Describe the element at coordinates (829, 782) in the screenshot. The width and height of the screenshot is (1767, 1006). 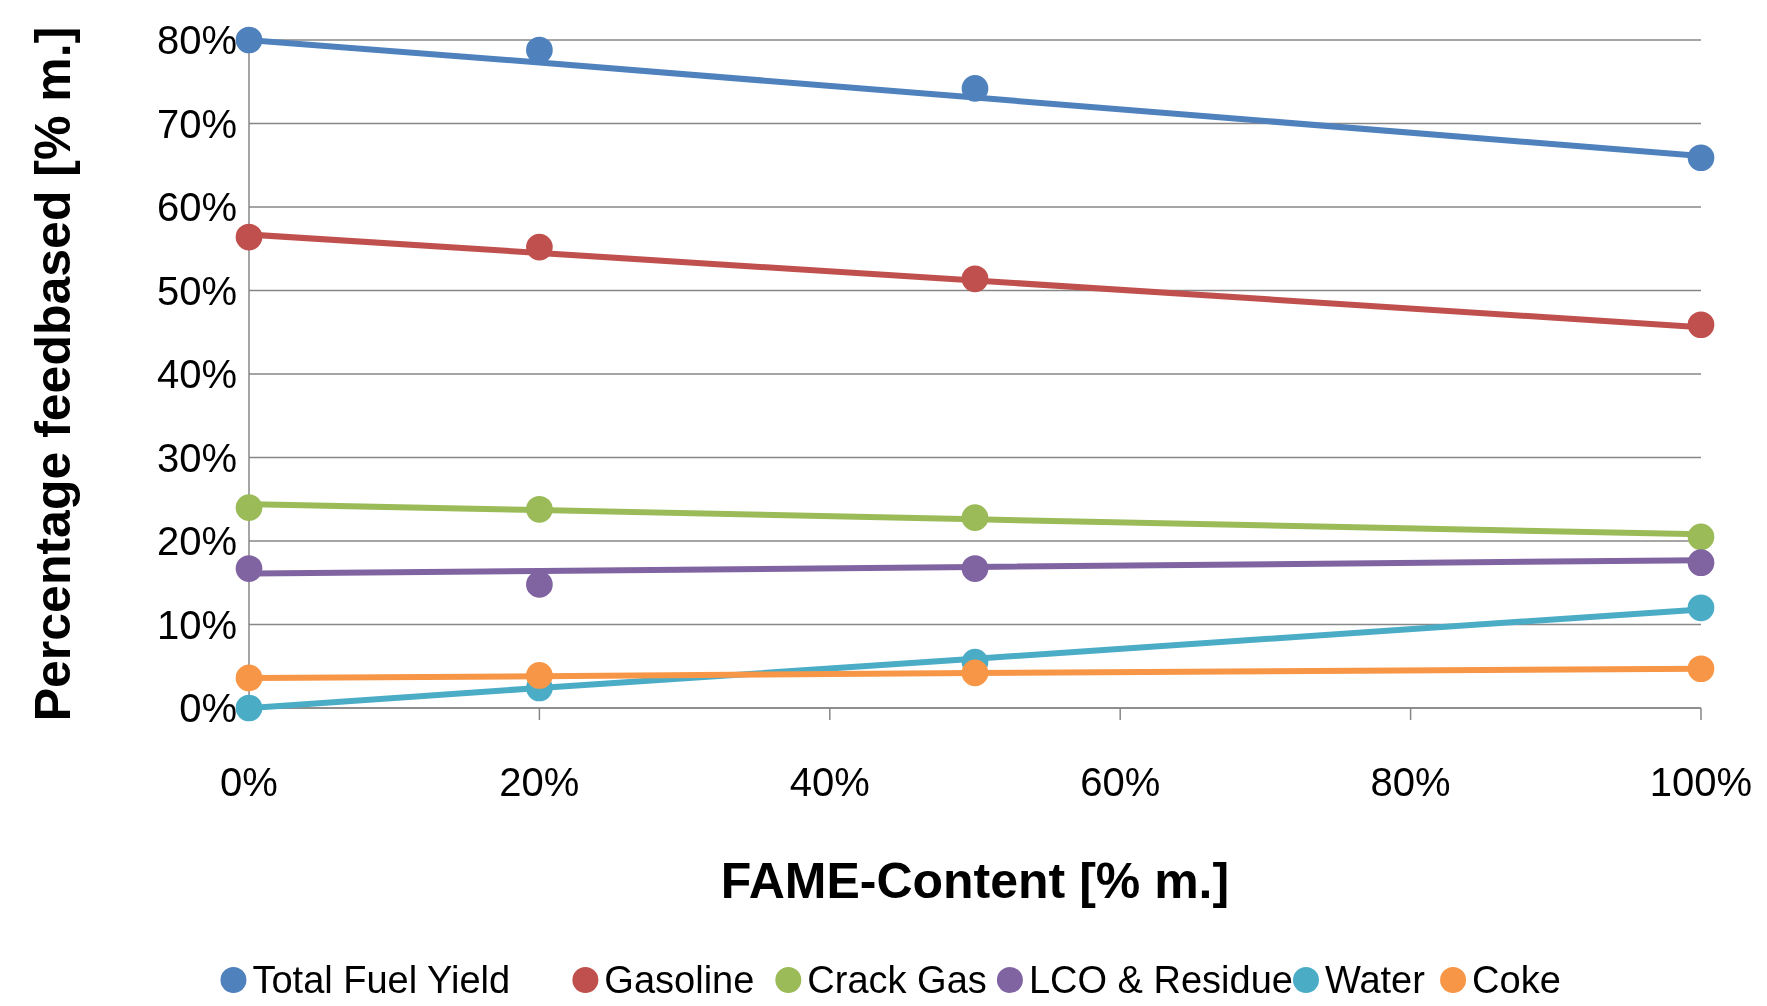
I see `x-tick-label: 40%` at that location.